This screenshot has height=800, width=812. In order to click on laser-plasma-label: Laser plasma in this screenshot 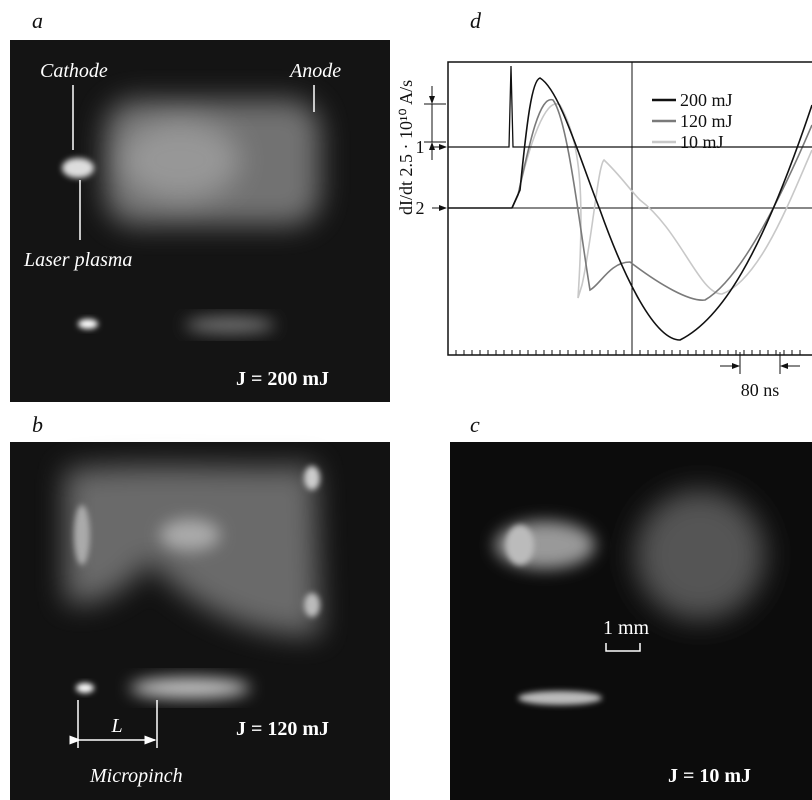, I will do `click(77, 260)`.